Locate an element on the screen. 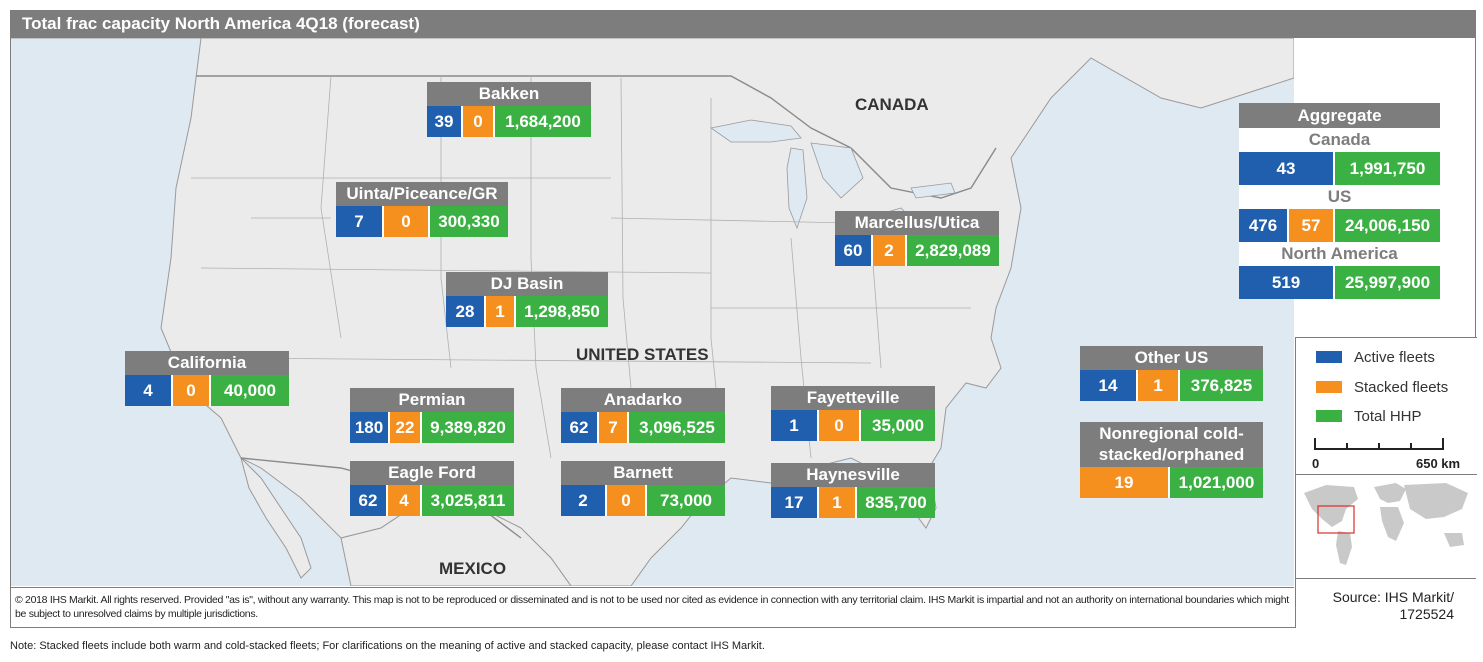 This screenshot has width=1483, height=662. total-hhp-value: 25,997,900 is located at coordinates (1387, 282).